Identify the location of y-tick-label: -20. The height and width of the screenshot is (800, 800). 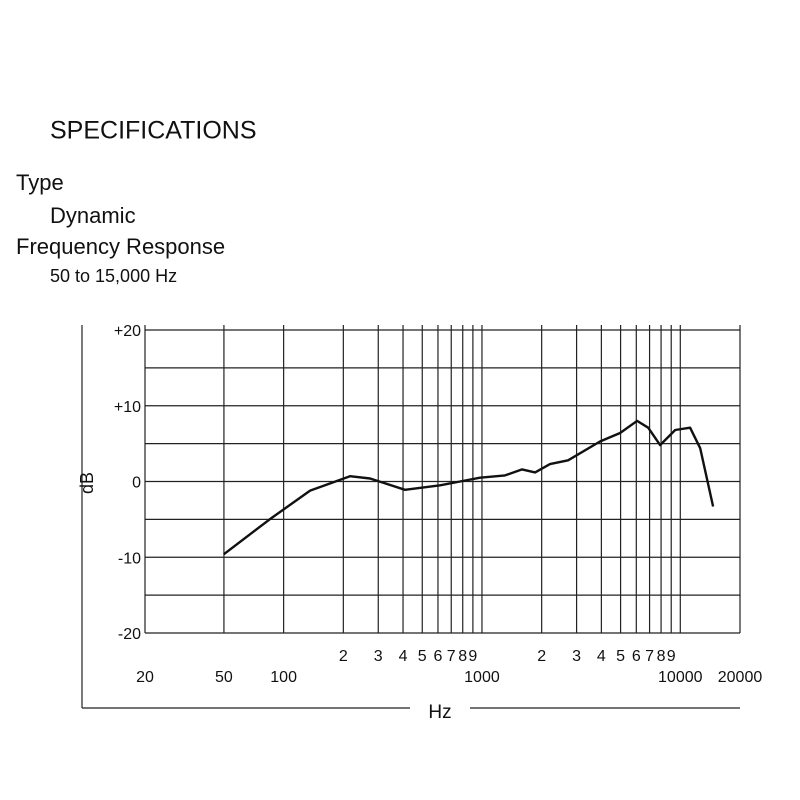
(129, 634).